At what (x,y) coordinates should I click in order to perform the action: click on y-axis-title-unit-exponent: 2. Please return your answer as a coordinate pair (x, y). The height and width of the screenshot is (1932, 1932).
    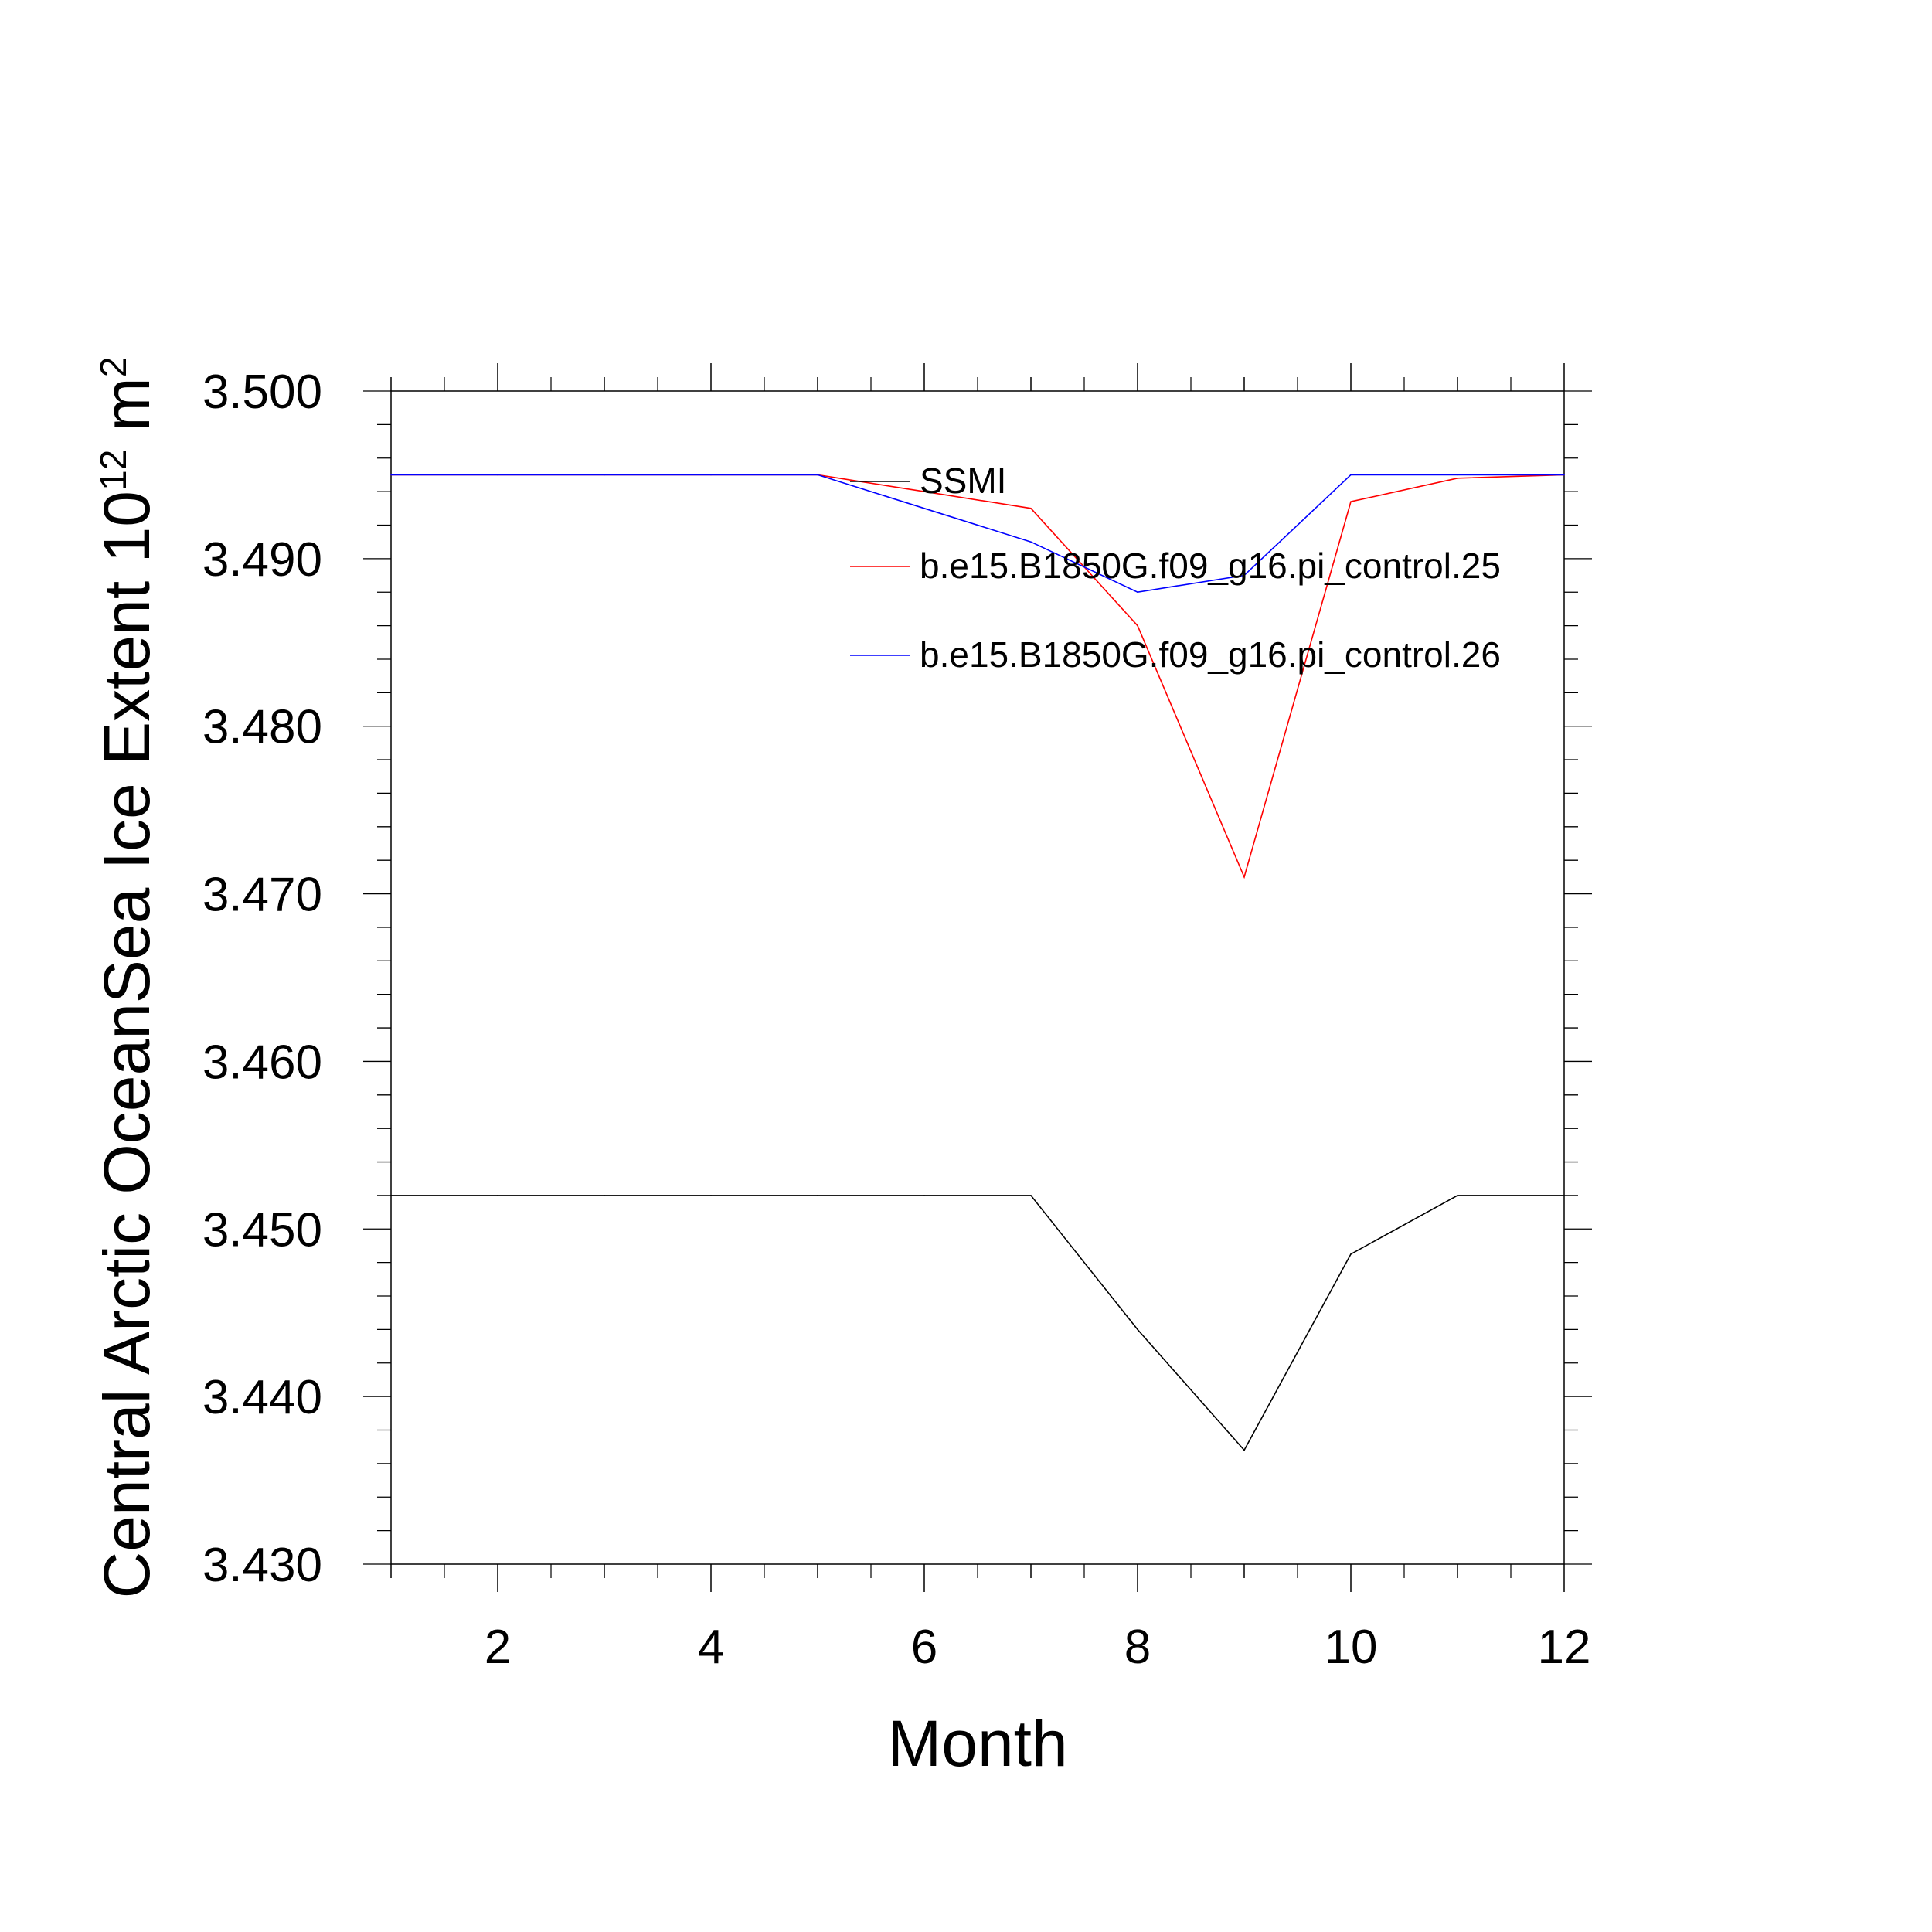
    Looking at the image, I should click on (114, 367).